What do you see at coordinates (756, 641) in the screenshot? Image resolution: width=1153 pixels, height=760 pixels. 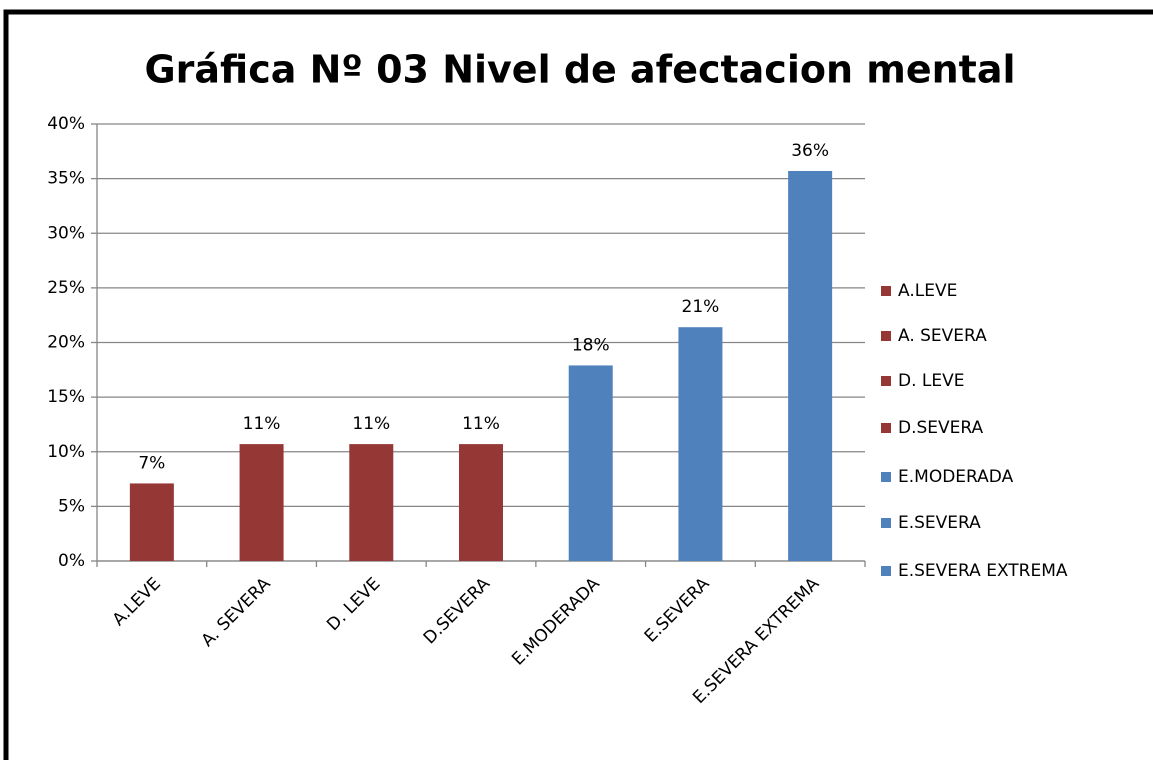 I see `x-tick-label: E.SEVERA EXTREMA` at bounding box center [756, 641].